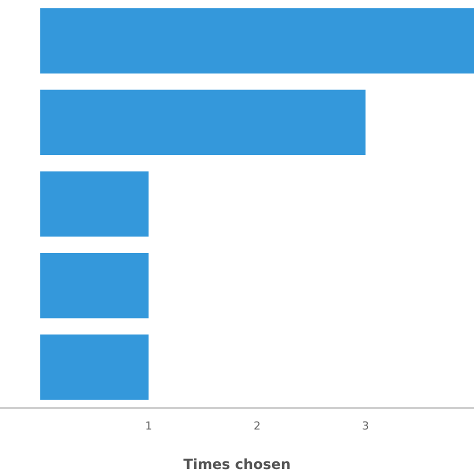 This screenshot has height=474, width=474. What do you see at coordinates (237, 465) in the screenshot?
I see `x-axis-title: Times chosen` at bounding box center [237, 465].